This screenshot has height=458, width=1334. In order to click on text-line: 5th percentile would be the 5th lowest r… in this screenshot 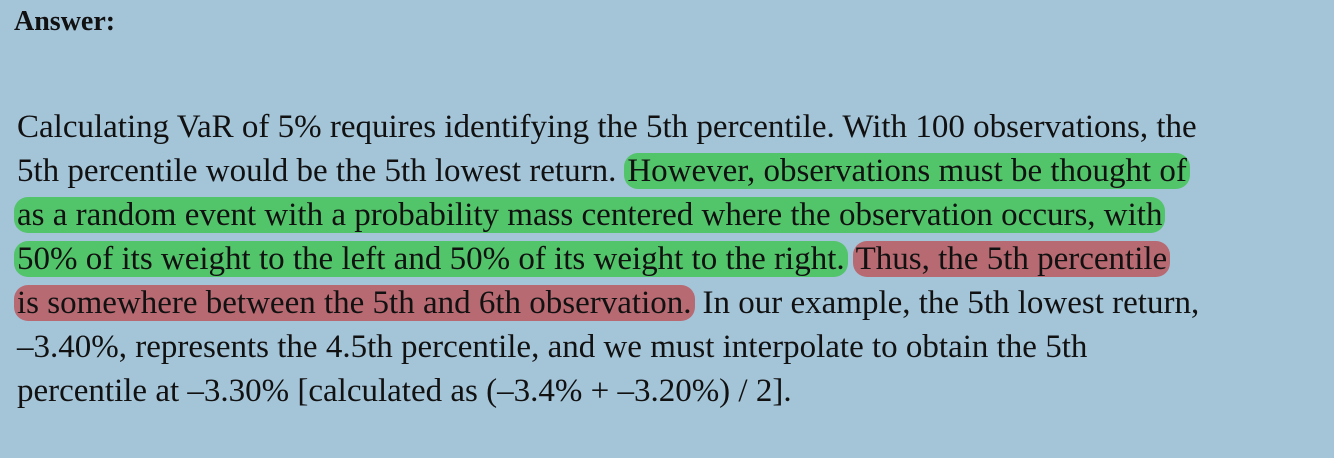, I will do `click(610, 171)`.